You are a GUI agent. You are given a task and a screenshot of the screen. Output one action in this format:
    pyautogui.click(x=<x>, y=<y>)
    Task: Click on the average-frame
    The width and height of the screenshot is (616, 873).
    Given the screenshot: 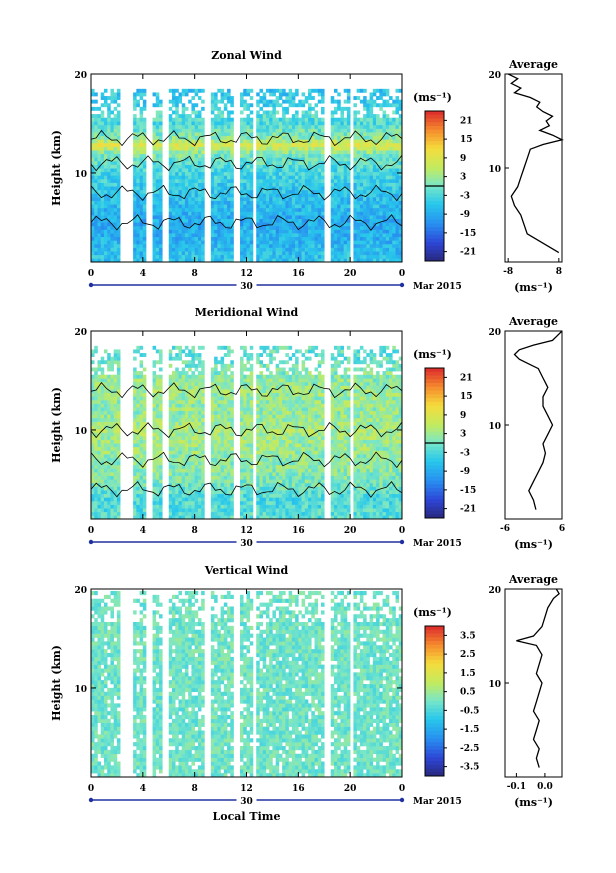 What is the action you would take?
    pyautogui.click(x=533, y=168)
    